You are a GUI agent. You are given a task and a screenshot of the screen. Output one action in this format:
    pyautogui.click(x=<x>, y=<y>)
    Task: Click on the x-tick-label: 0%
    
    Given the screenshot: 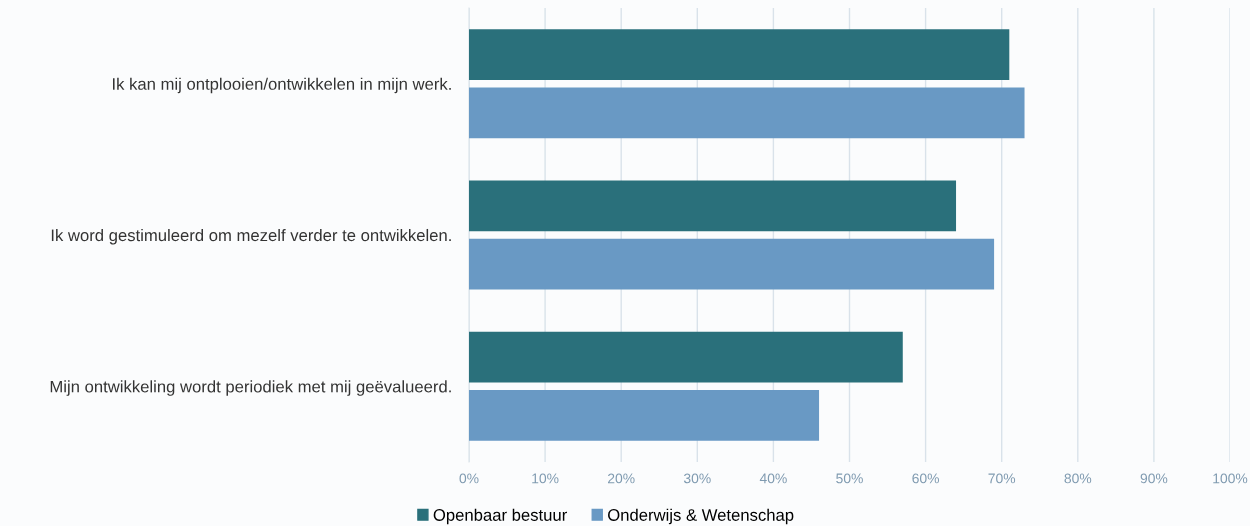 What is the action you would take?
    pyautogui.click(x=469, y=478)
    